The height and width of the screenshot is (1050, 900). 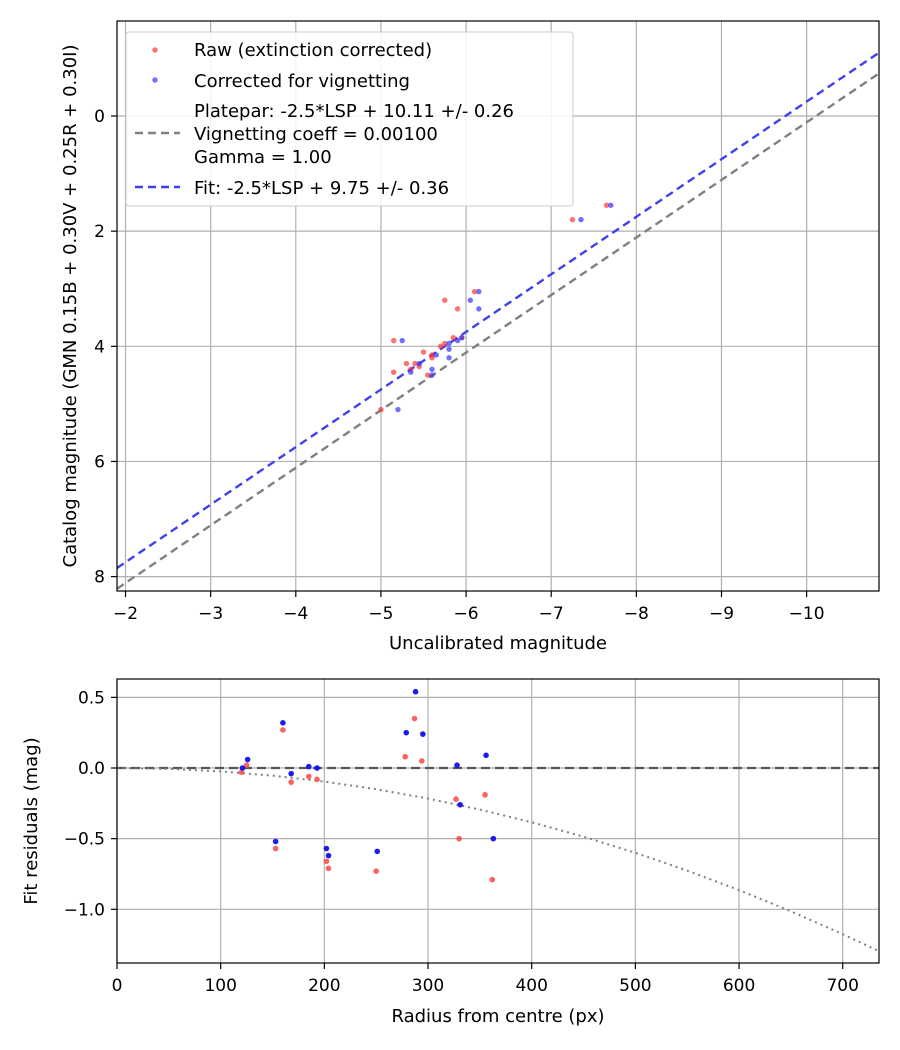 I want to click on bottom-x-tick-label: 400, so click(x=531, y=986).